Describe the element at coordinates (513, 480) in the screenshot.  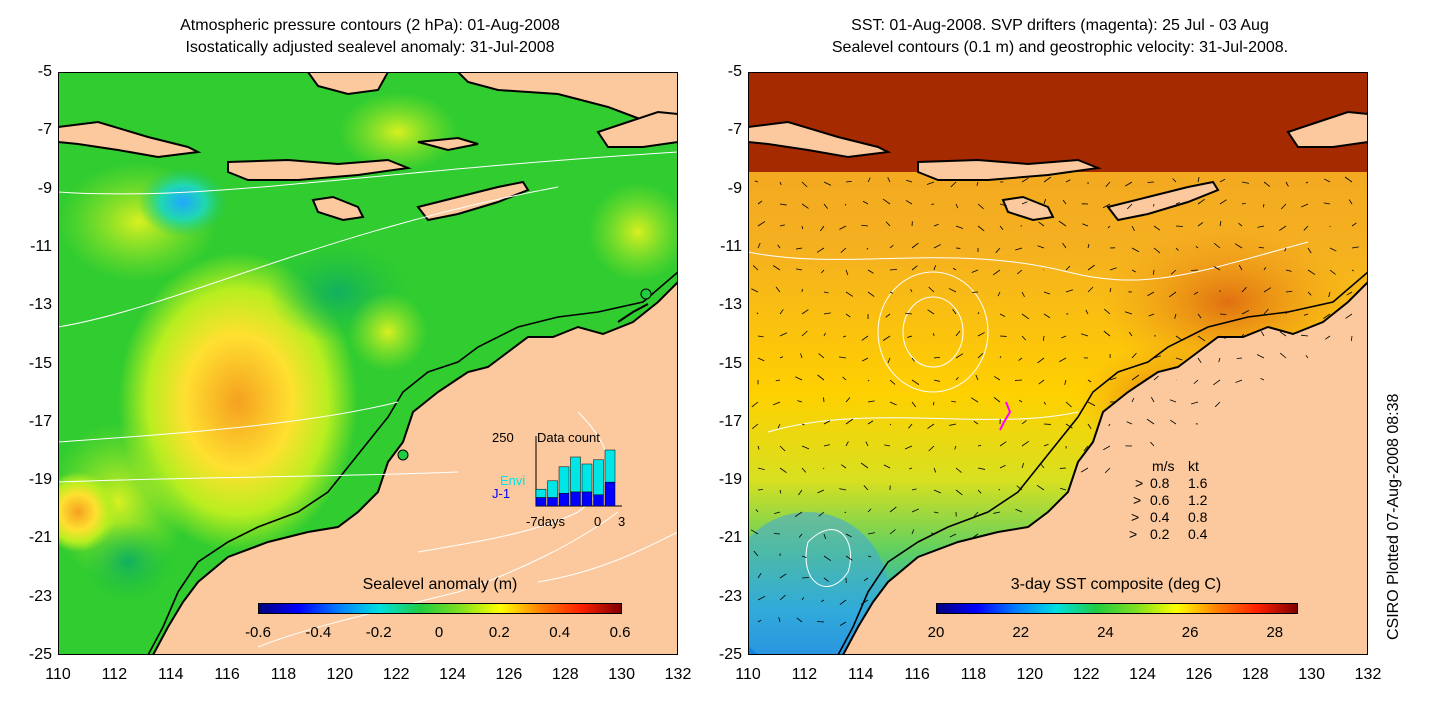
I see `envi-label: Envi` at that location.